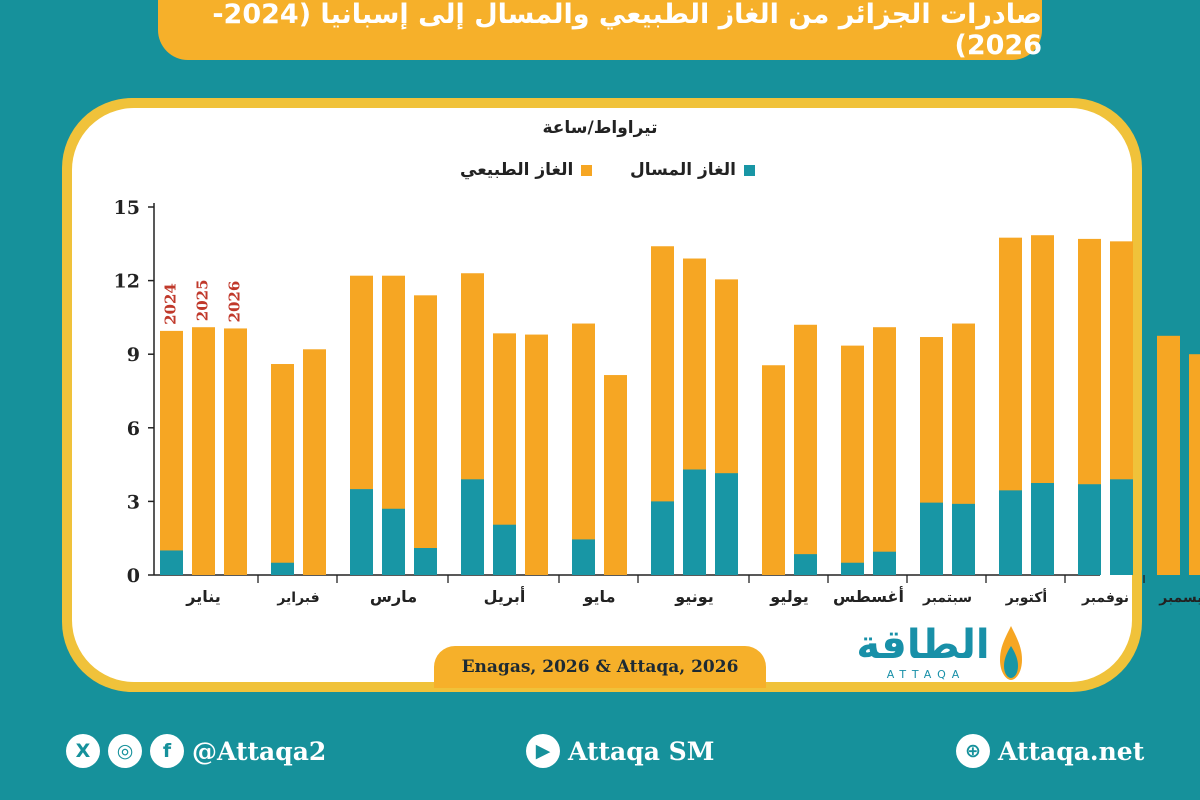 The width and height of the screenshot is (1200, 800). I want to click on facebook-icon: f, so click(167, 751).